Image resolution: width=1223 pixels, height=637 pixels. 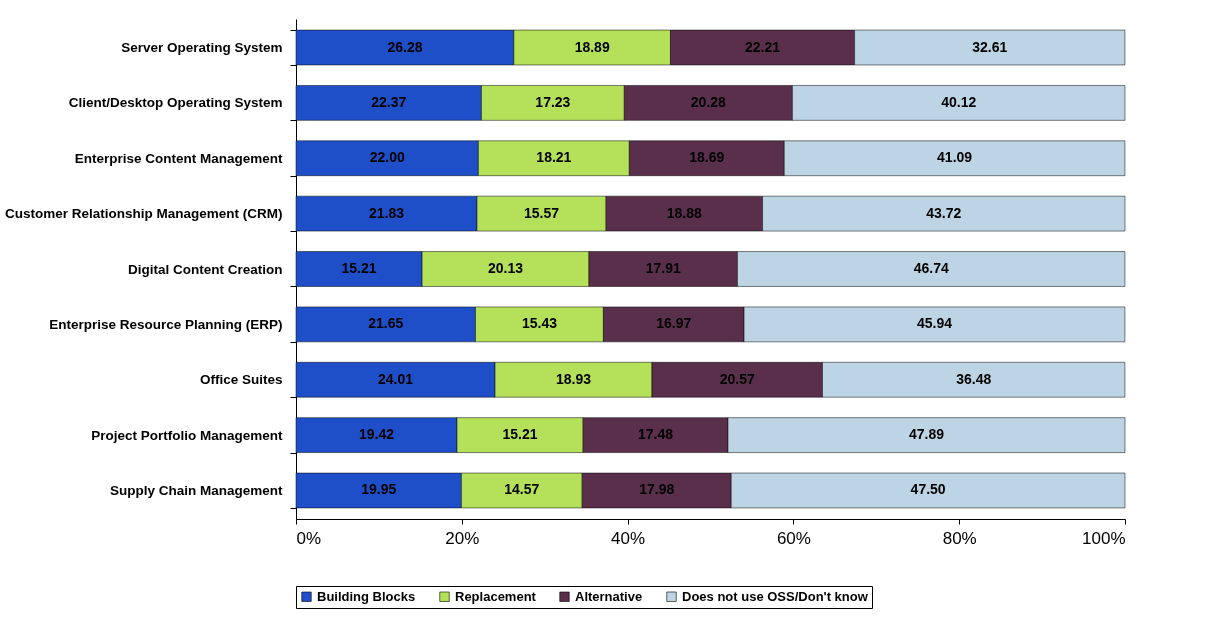 What do you see at coordinates (931, 268) in the screenshot?
I see `data-label: 46.74` at bounding box center [931, 268].